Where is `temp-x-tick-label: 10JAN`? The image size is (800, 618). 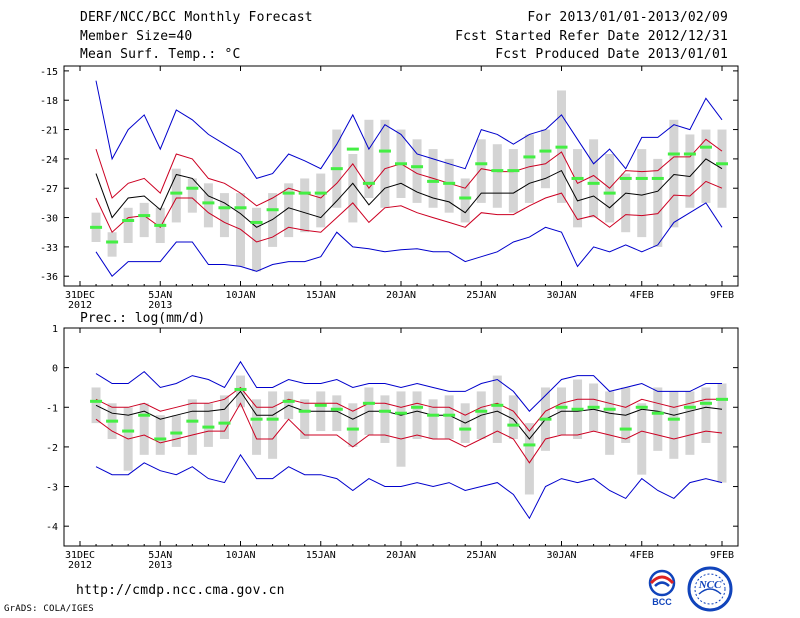
temp-x-tick-label: 10JAN is located at coordinates (240, 295).